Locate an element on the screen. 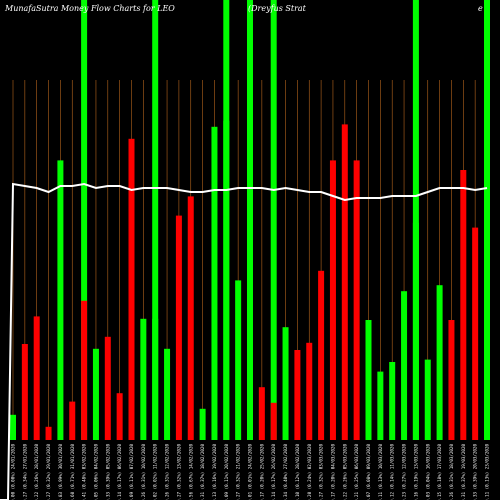 The image size is (500, 500). x-tick-label: 0.15 (0.18%) 17/03/2020 is located at coordinates (439, 472).